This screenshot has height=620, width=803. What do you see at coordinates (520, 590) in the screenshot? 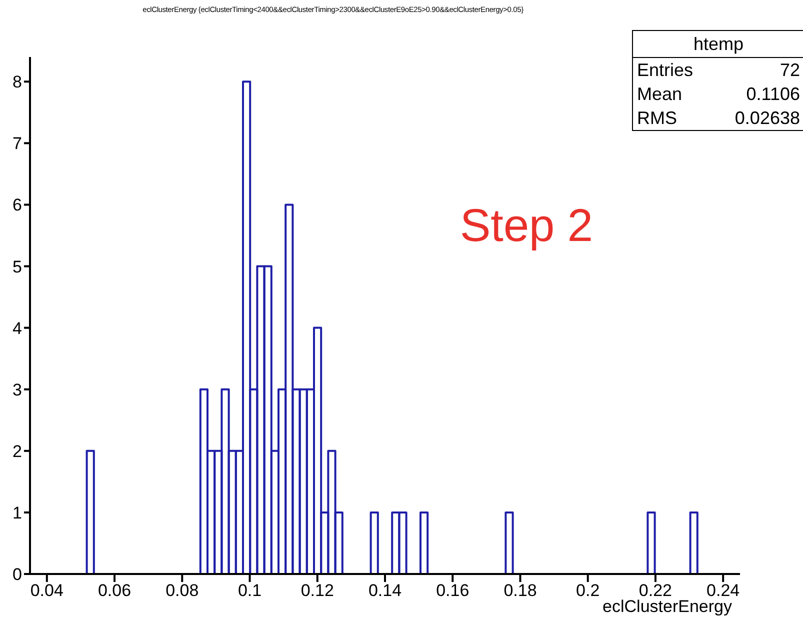
I see `x-tick-label: 0.18` at bounding box center [520, 590].